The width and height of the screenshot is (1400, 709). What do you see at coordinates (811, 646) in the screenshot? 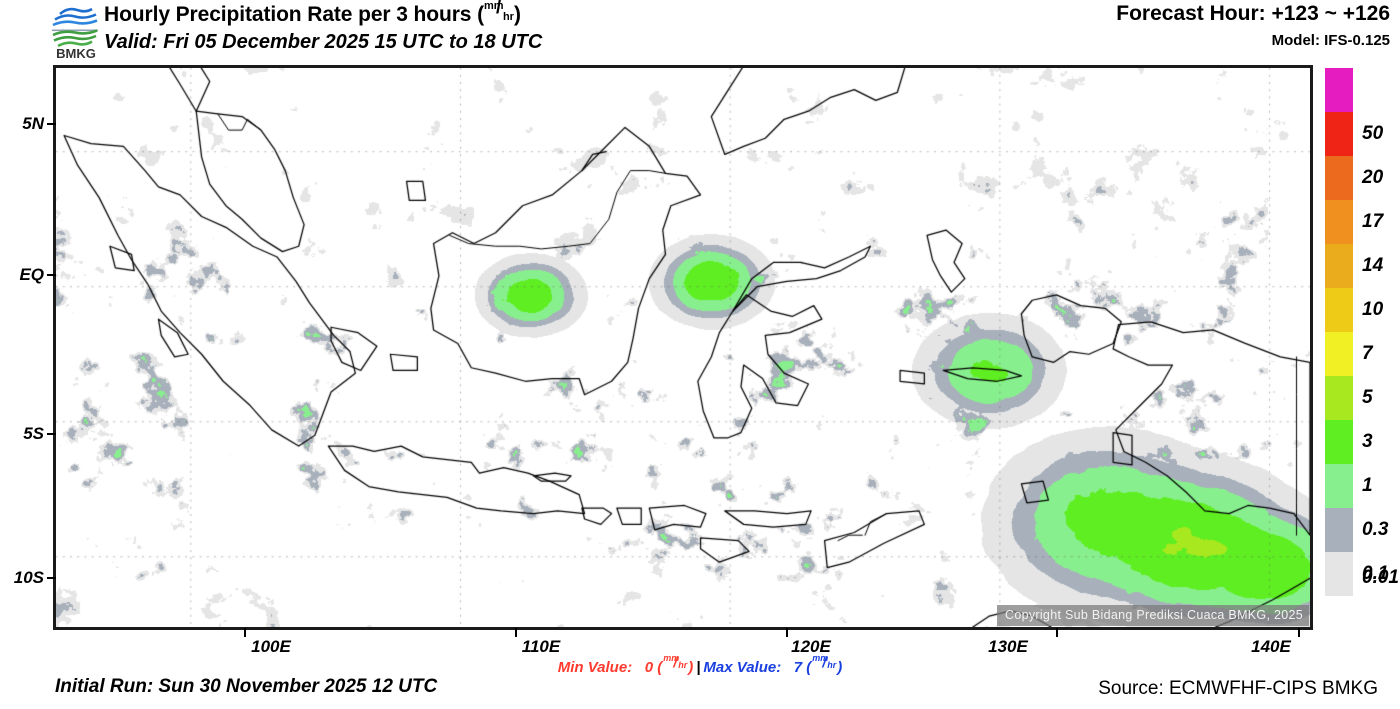
I see `xtick-label-120e: 120E` at bounding box center [811, 646].